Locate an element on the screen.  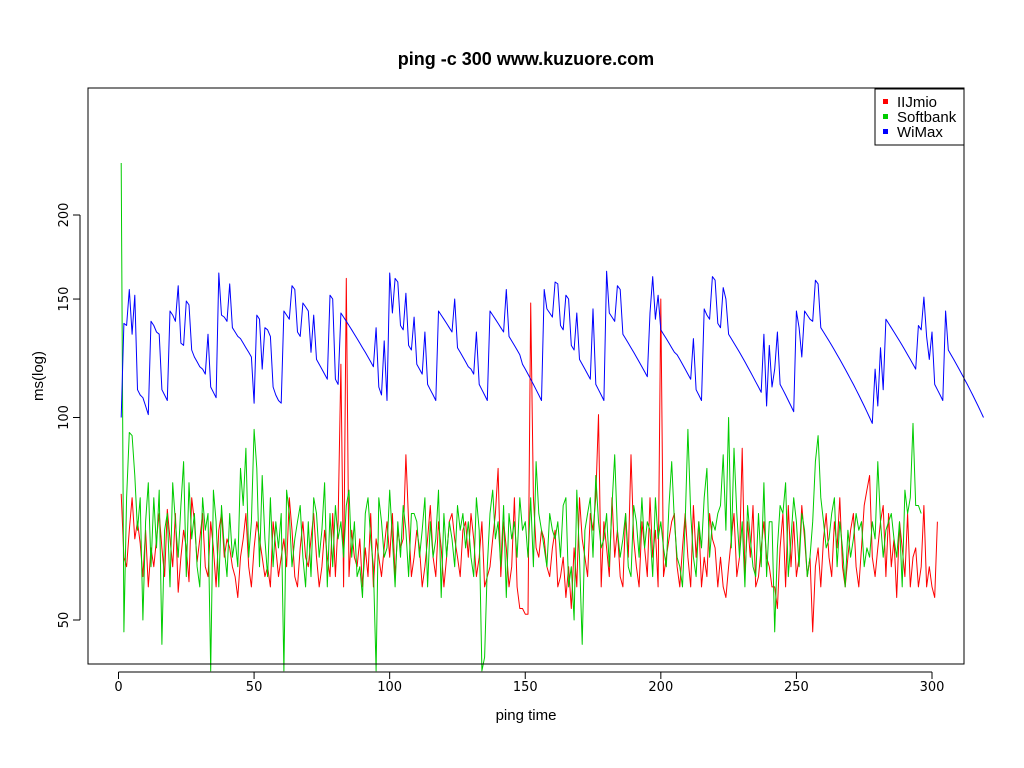
legend-label-wimax: WiMax is located at coordinates (920, 132).